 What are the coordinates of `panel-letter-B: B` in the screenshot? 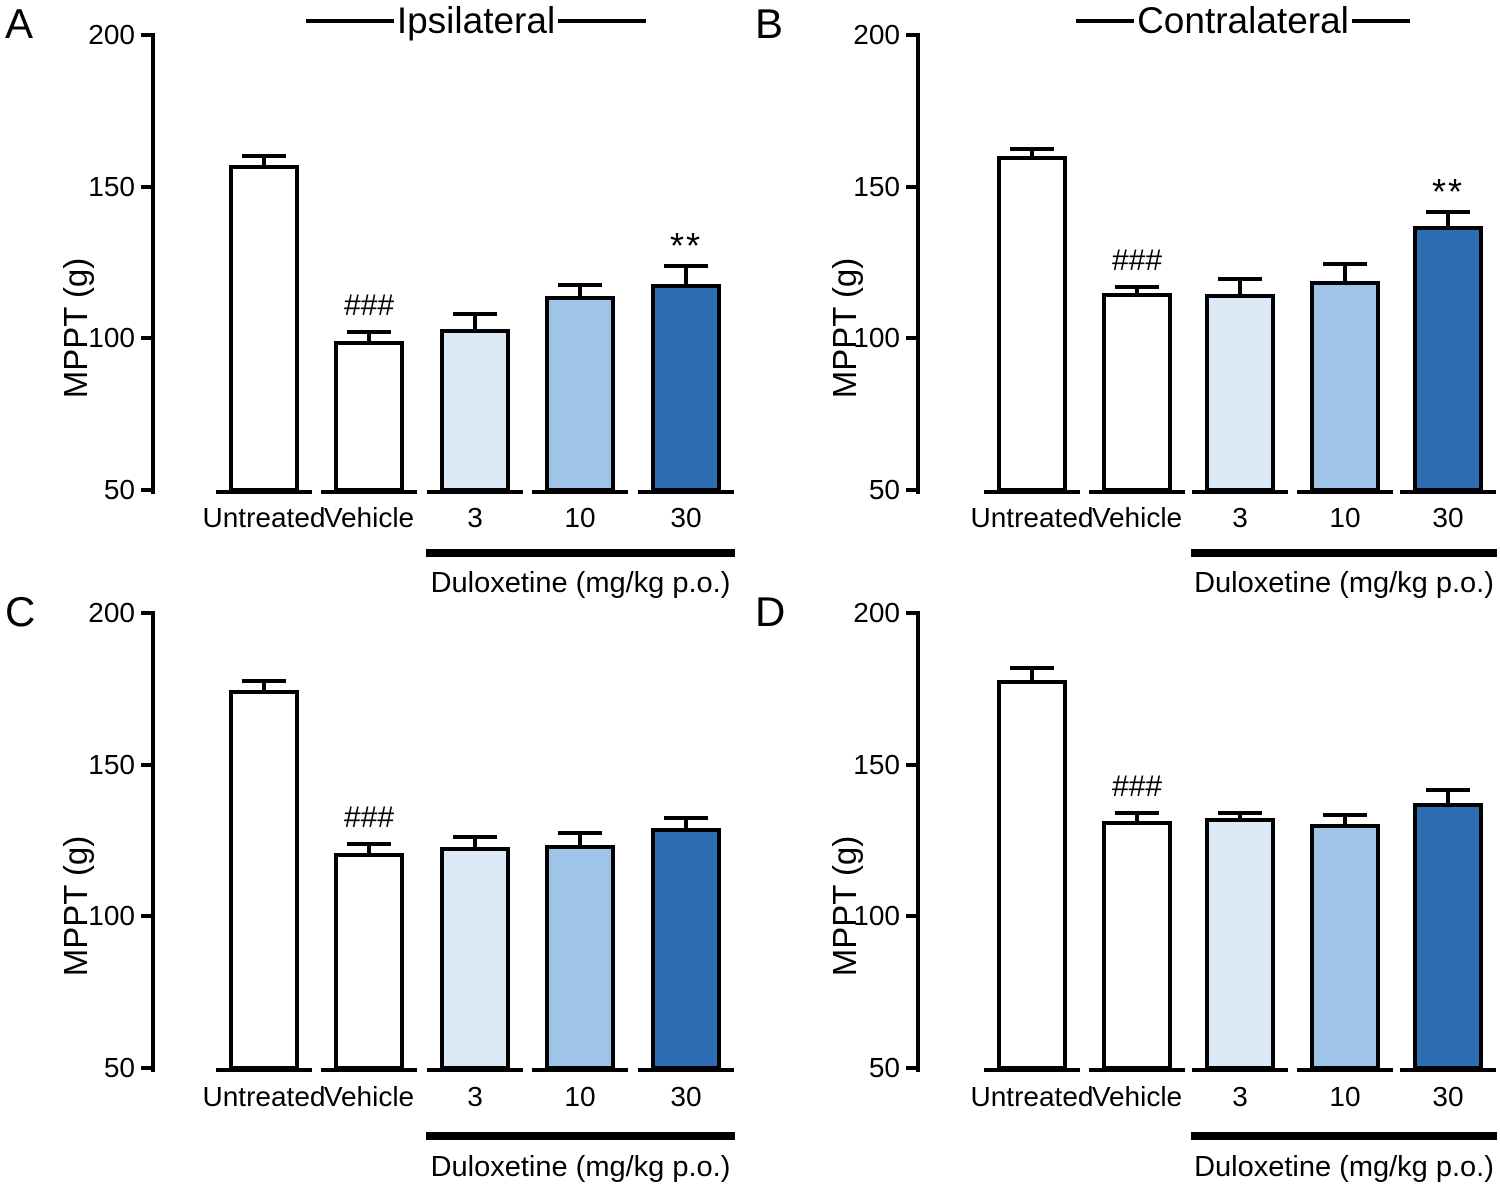 It's located at (769, 23).